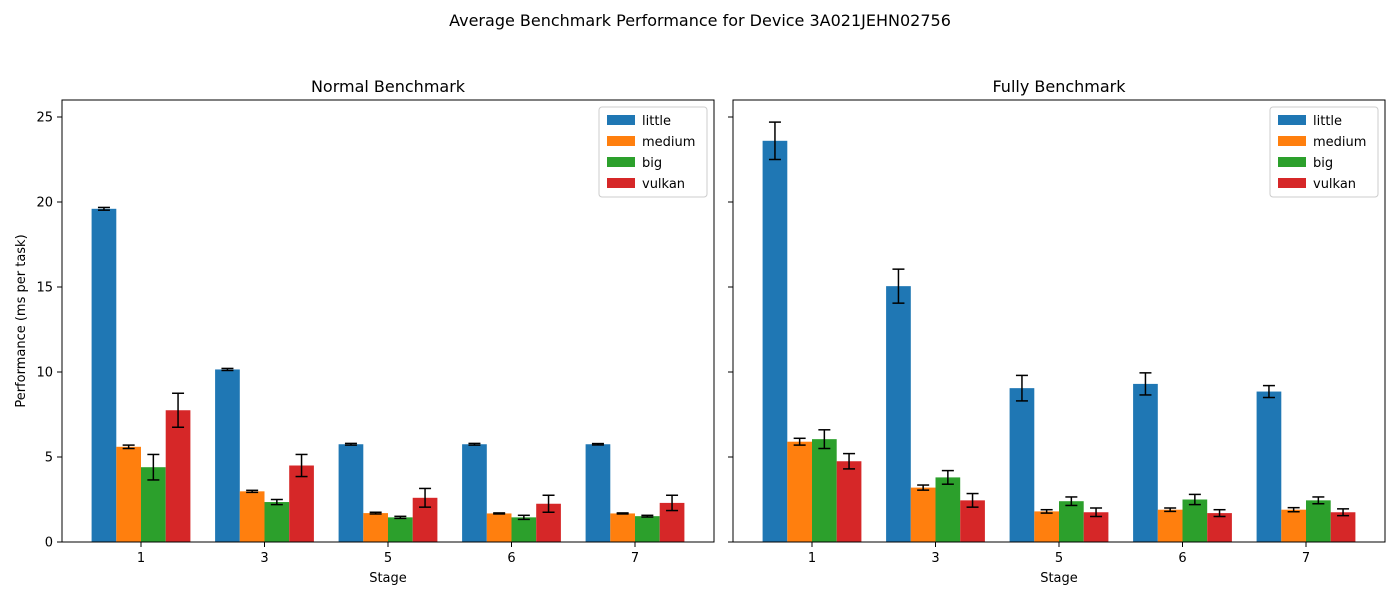 This screenshot has width=1400, height=600. Describe the element at coordinates (621, 120) in the screenshot. I see `legend-swatch-little` at that location.